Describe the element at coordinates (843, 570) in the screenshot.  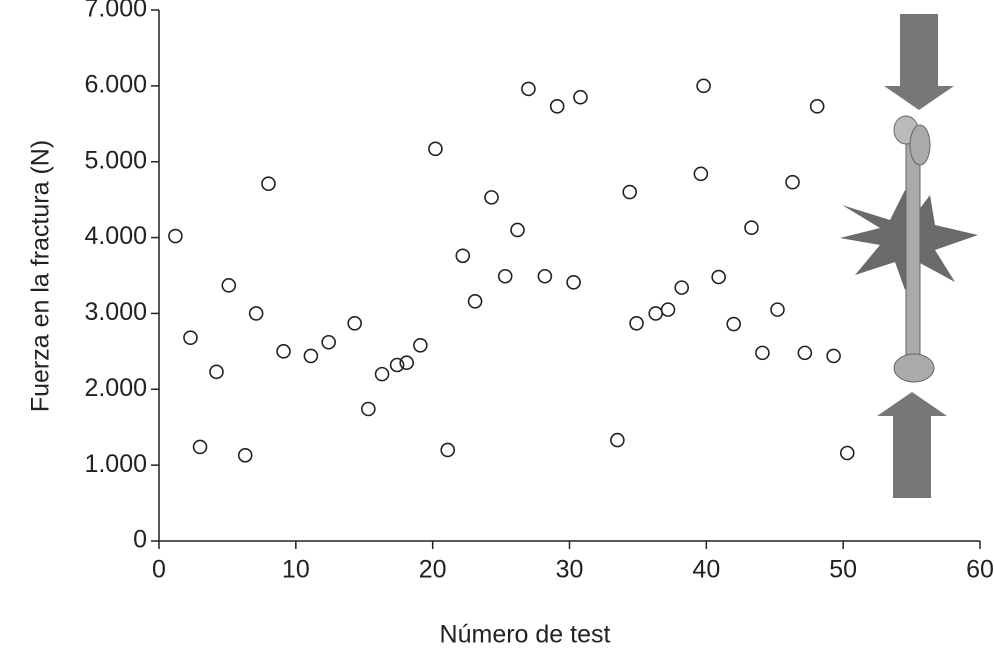
I see `x-tick-label: 50` at that location.